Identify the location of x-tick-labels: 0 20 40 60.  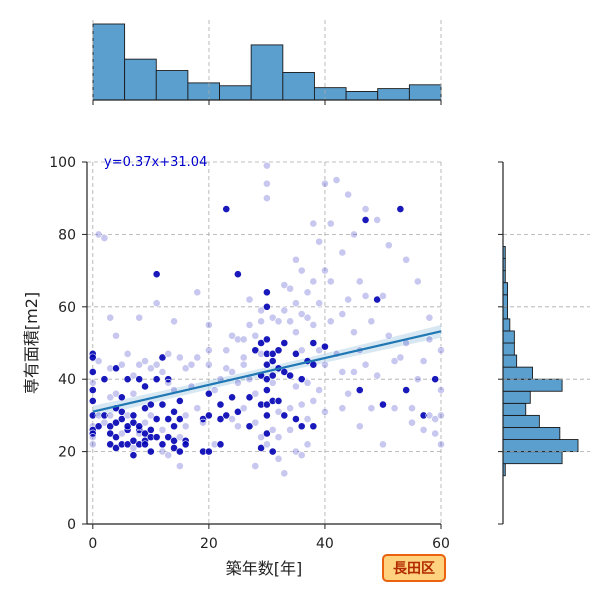
(269, 544).